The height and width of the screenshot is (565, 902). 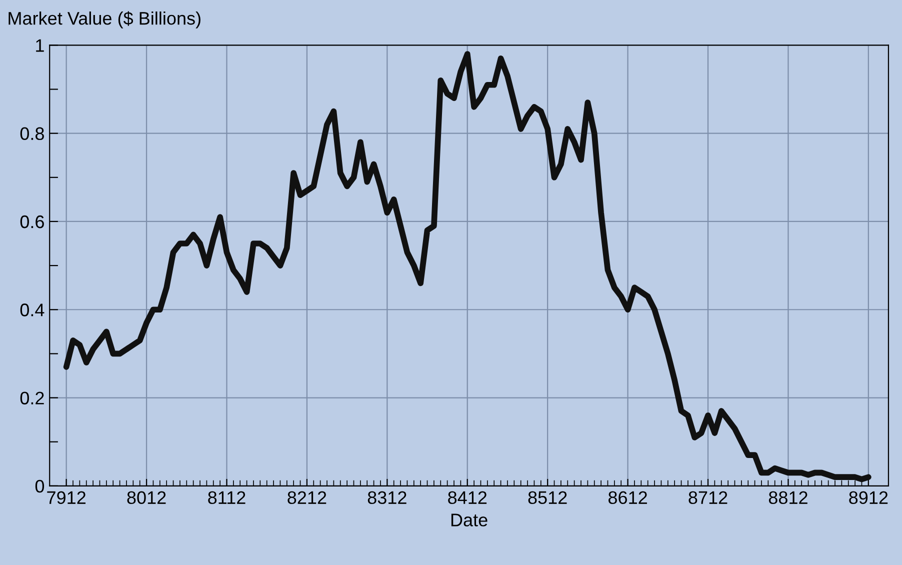 I want to click on y-axis-title: Market Value ($ Billions), so click(x=104, y=19).